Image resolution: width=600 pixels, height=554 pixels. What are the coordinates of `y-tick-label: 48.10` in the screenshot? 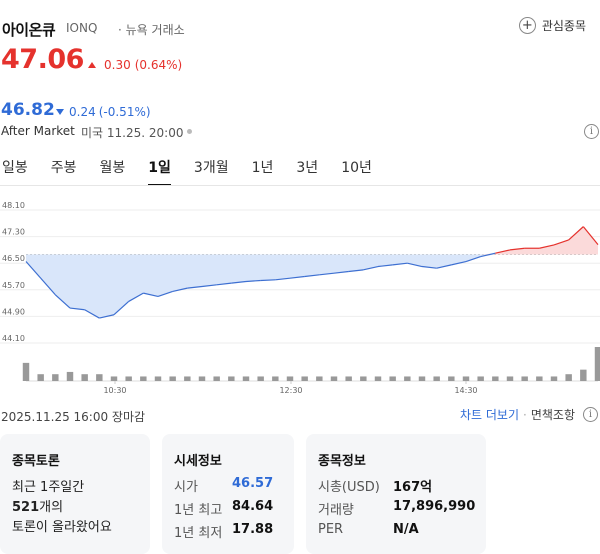 It's located at (13, 205).